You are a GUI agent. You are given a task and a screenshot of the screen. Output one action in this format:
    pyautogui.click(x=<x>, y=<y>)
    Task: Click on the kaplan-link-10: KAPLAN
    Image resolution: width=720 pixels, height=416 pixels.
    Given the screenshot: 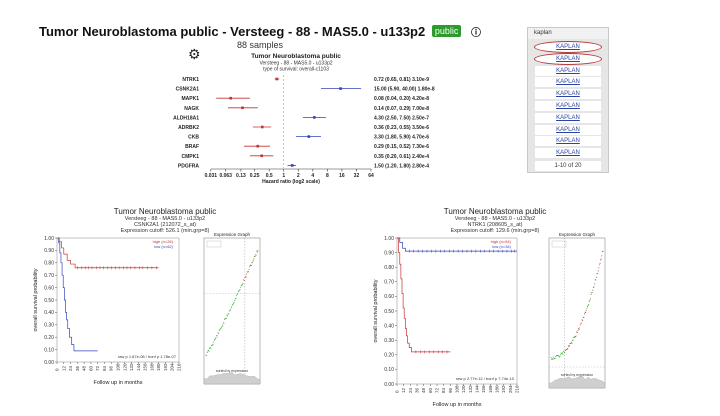 What is the action you would take?
    pyautogui.click(x=568, y=153)
    